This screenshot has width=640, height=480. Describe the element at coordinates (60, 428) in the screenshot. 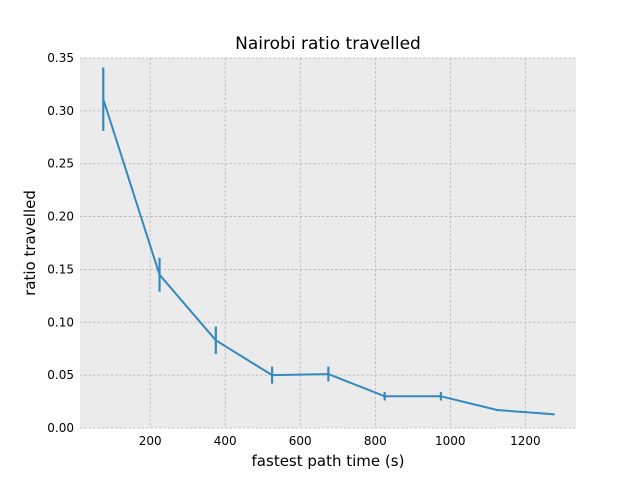

I see `y-tick-label: 0.00` at that location.